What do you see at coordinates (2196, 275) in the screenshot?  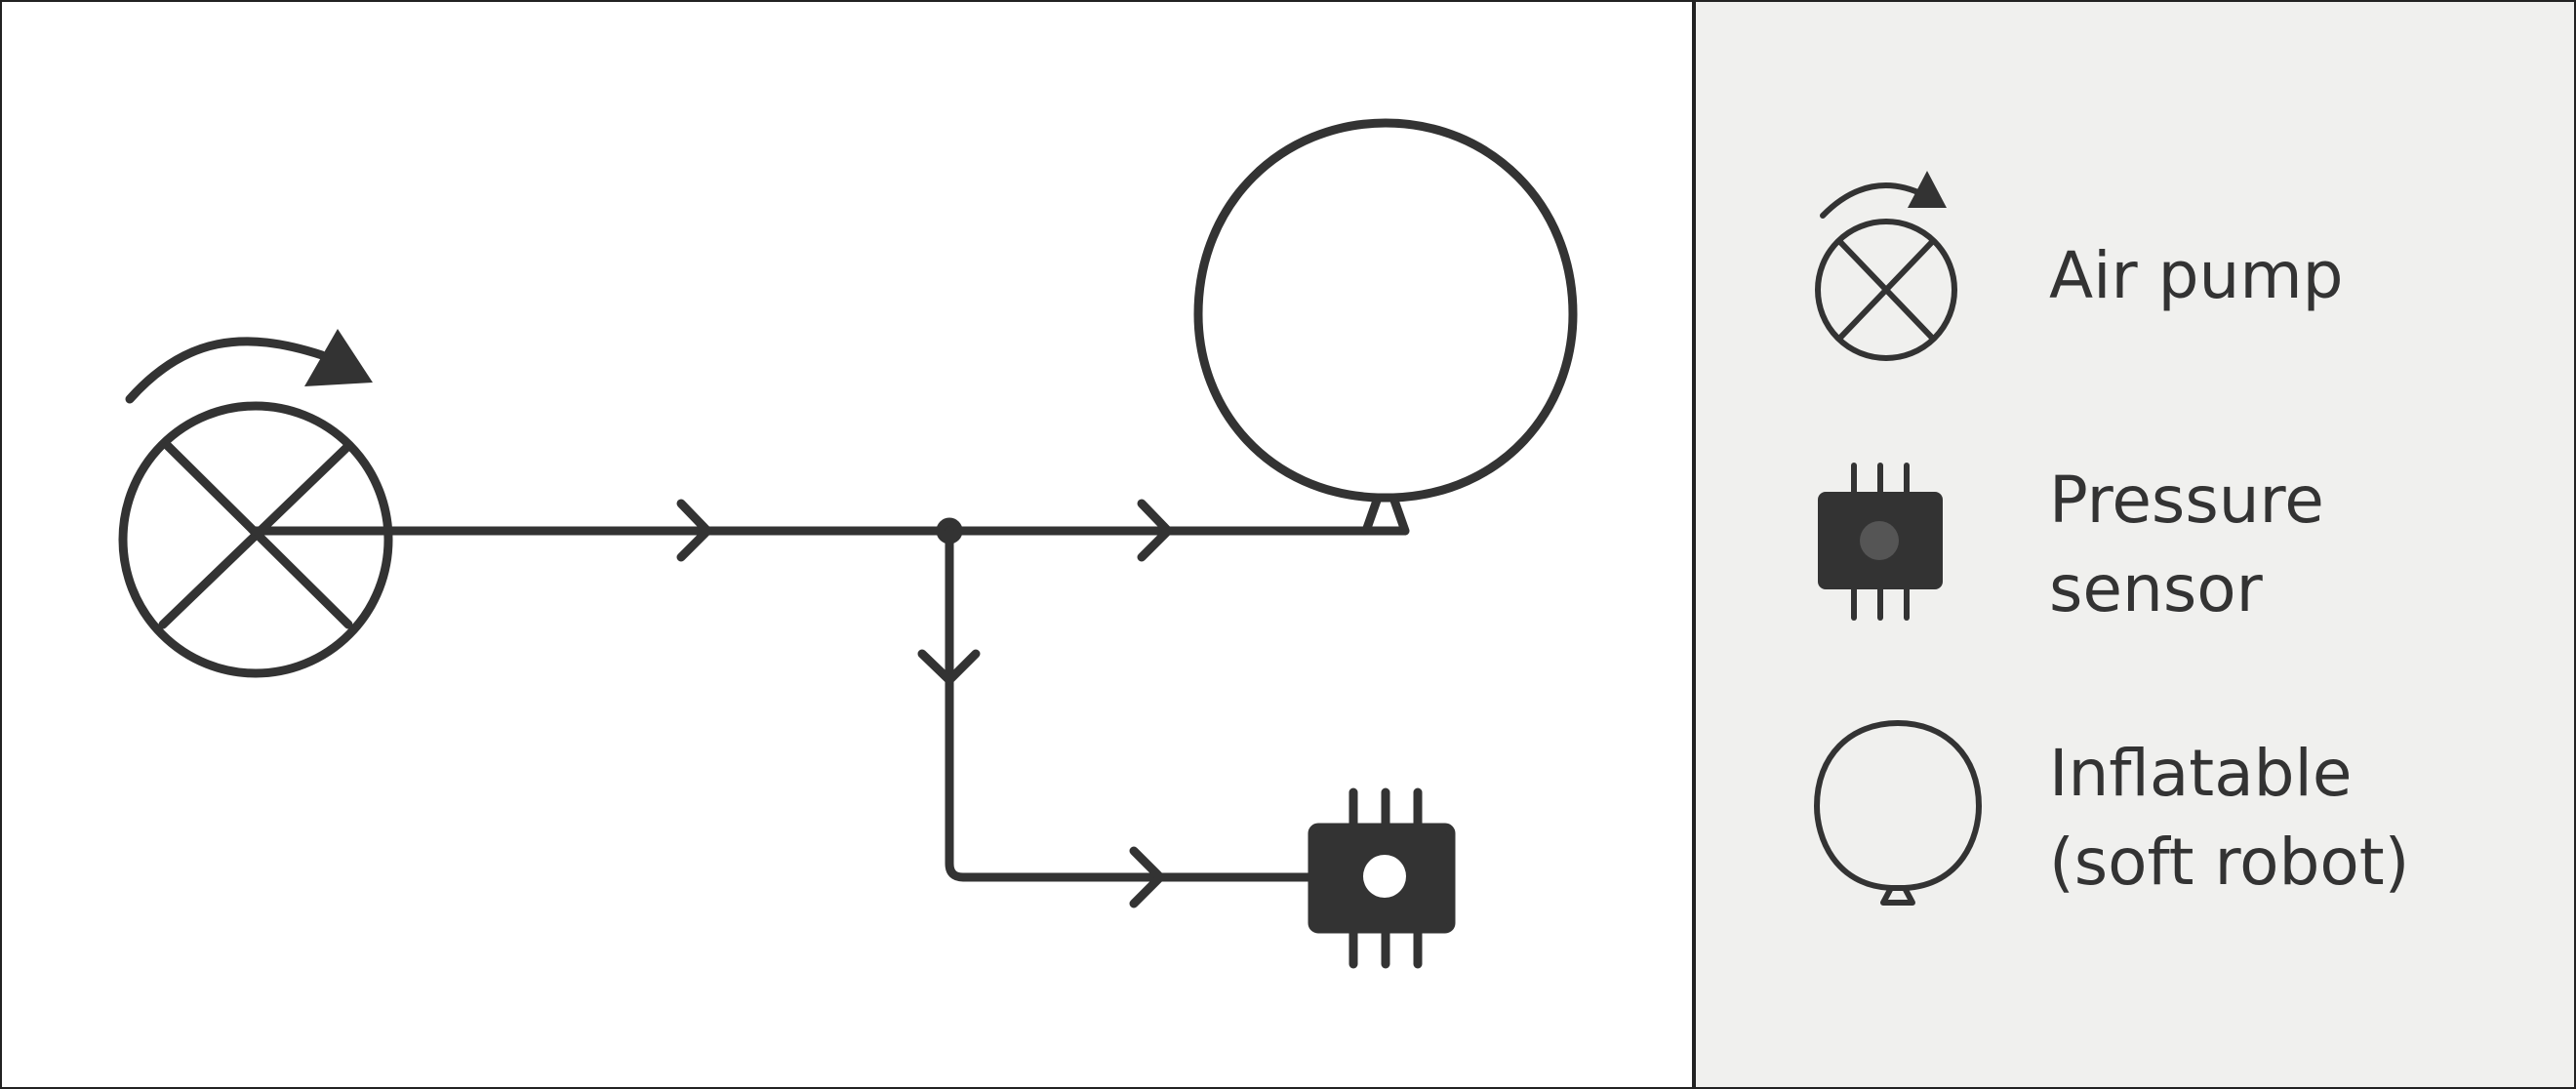 I see `legend-label-air-pump: Air pump` at bounding box center [2196, 275].